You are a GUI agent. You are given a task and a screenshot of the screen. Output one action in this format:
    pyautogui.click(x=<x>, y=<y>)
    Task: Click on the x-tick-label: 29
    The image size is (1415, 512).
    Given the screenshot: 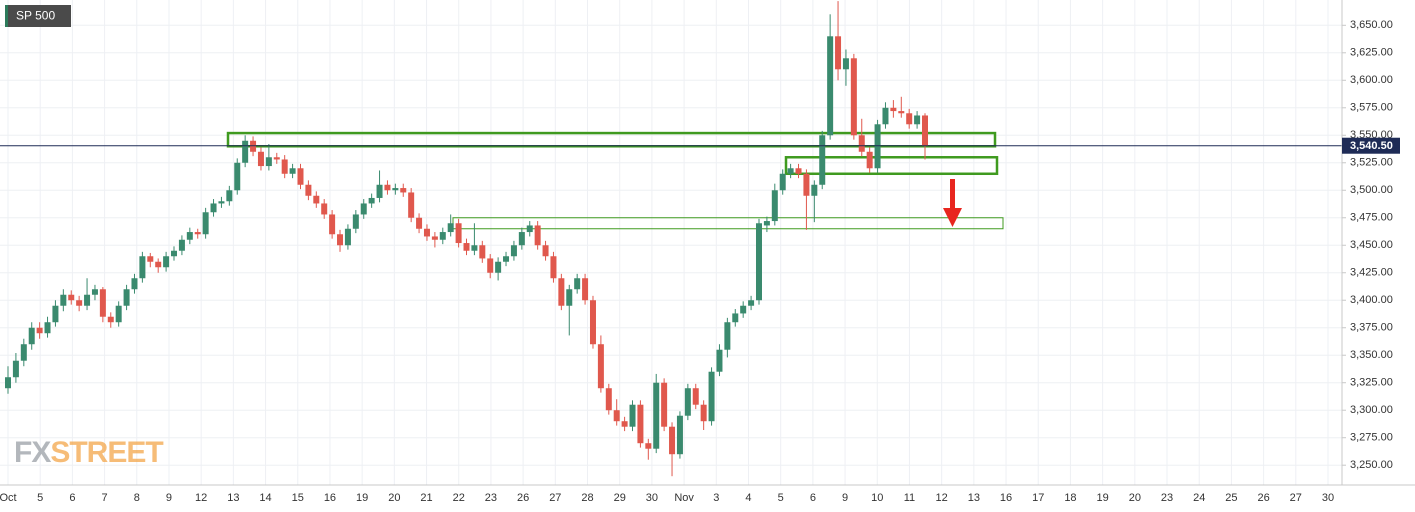 What is the action you would take?
    pyautogui.click(x=620, y=498)
    